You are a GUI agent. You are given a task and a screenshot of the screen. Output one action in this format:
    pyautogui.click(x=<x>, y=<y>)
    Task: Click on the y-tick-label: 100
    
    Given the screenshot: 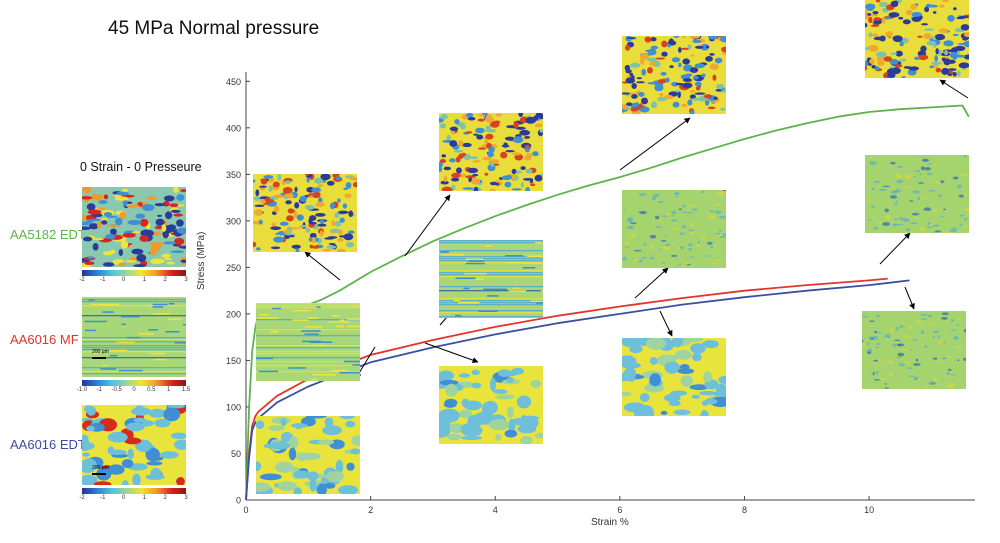 What is the action you would take?
    pyautogui.click(x=233, y=407)
    